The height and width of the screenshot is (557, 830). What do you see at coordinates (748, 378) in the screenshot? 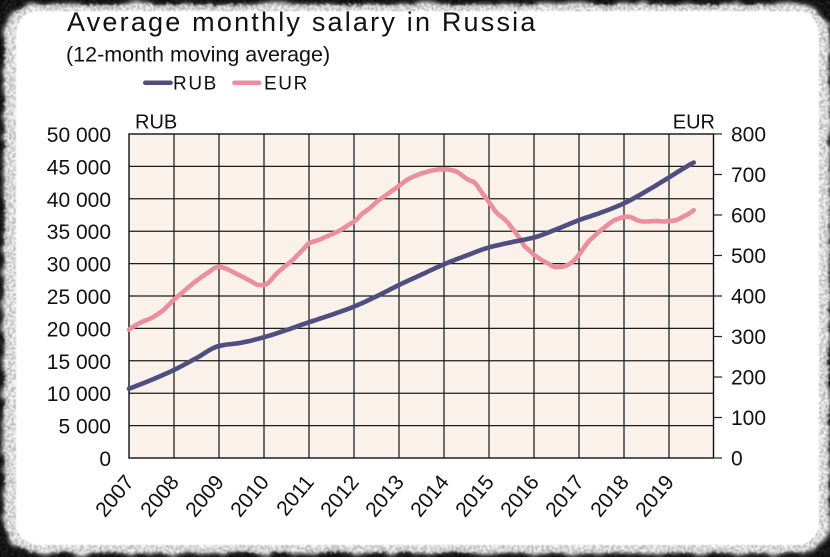
I see `svg-text: 200` at bounding box center [748, 378].